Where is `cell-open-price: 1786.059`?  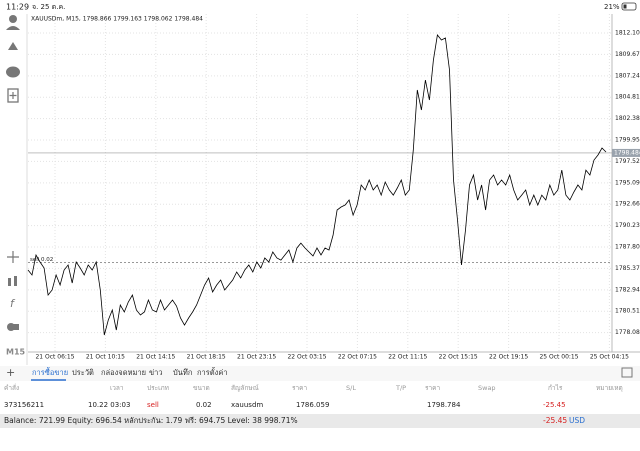 cell-open-price: 1786.059 is located at coordinates (312, 405).